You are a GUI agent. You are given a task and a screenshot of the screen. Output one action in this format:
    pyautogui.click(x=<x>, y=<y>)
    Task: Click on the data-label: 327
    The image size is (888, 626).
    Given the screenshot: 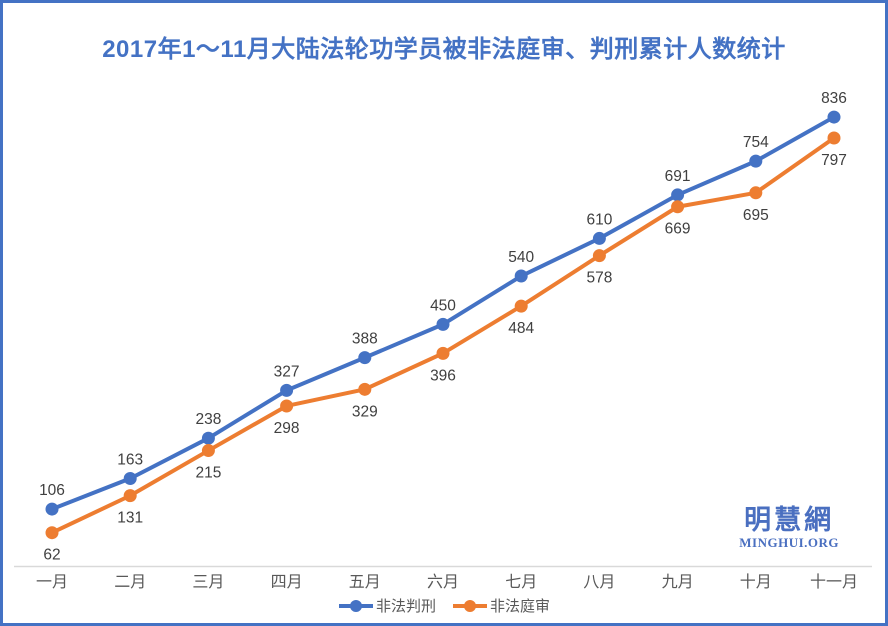 What is the action you would take?
    pyautogui.click(x=287, y=371)
    